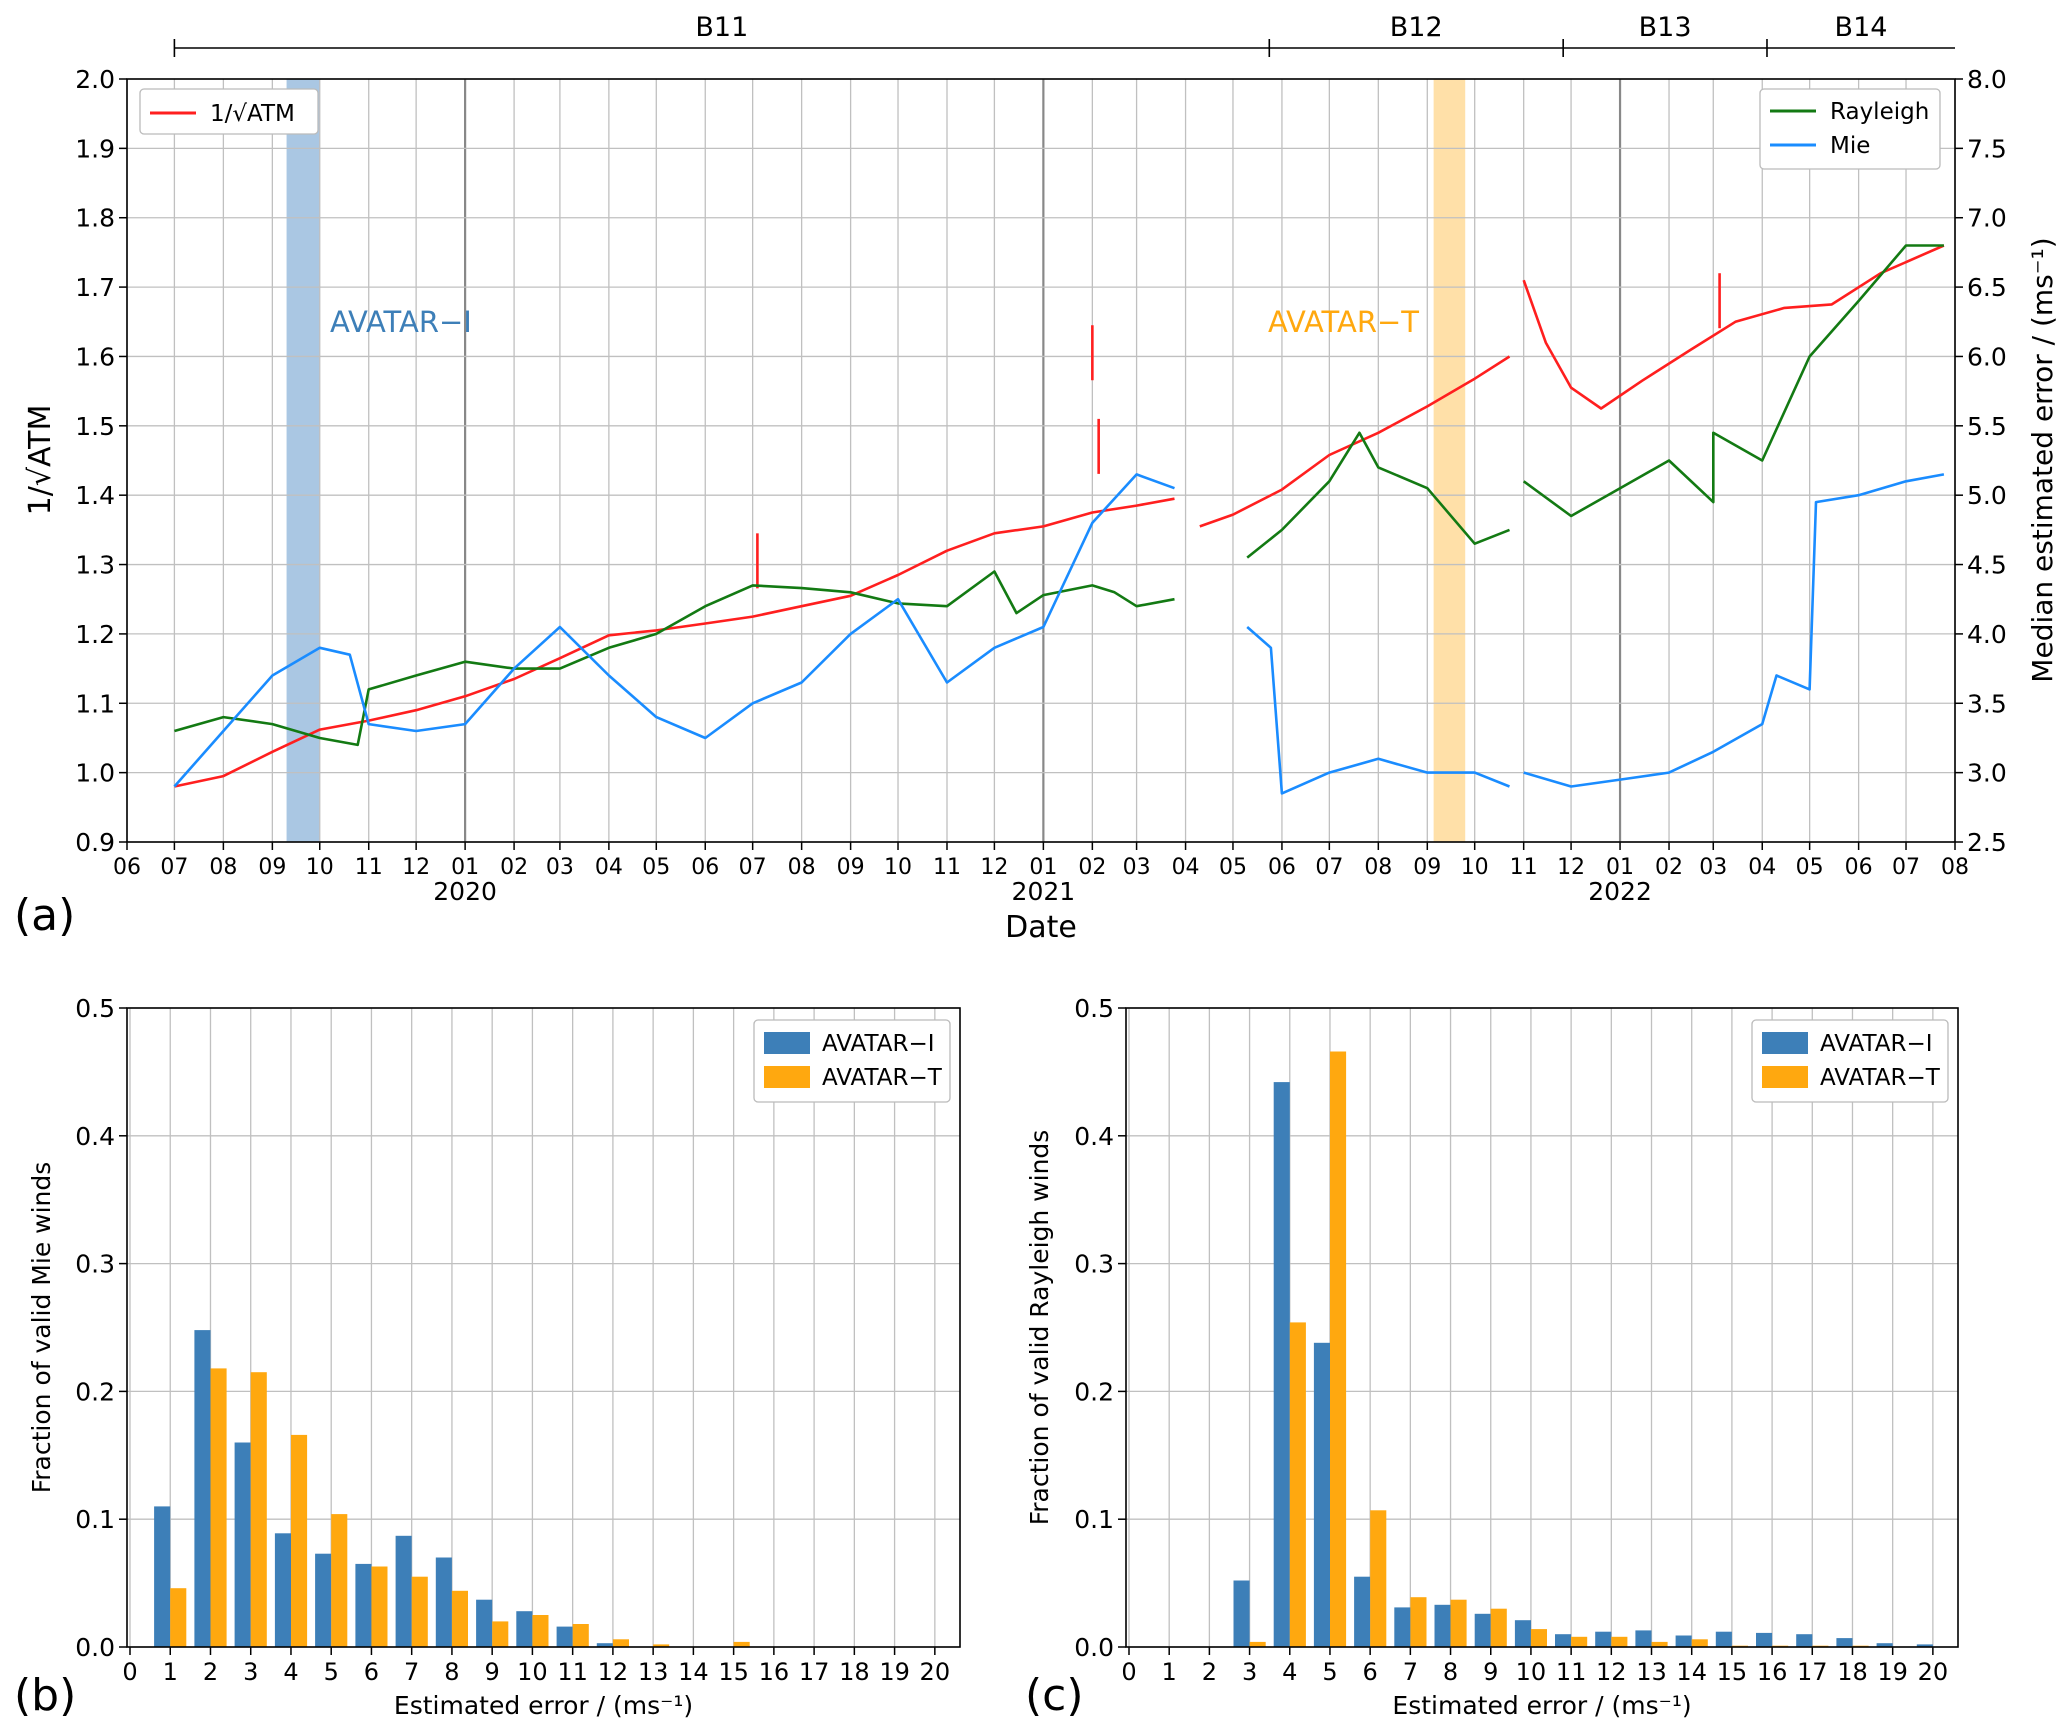  Describe the element at coordinates (41, 1328) in the screenshot. I see `y-axis-label: Fraction of valid Mie winds` at that location.